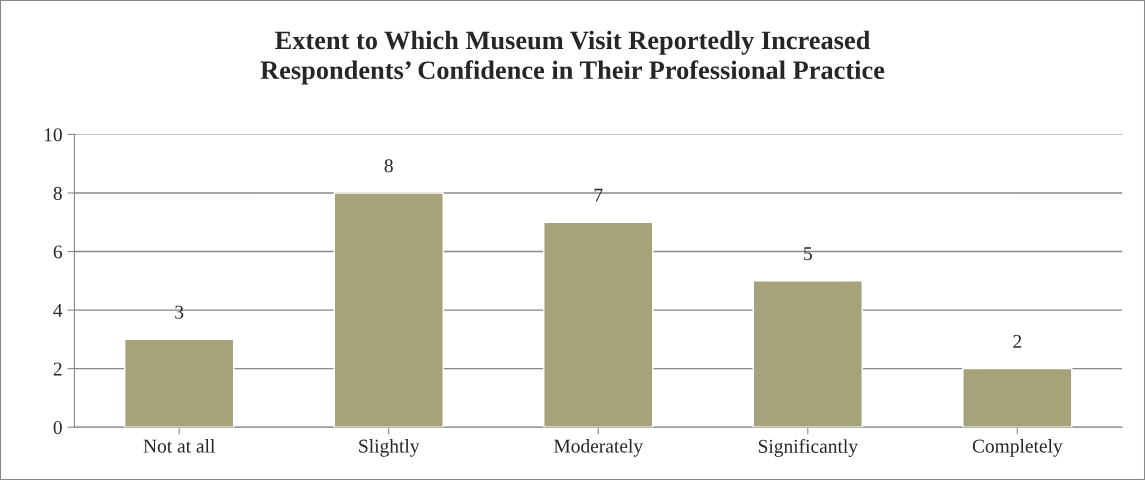 Image resolution: width=1145 pixels, height=480 pixels. Describe the element at coordinates (179, 312) in the screenshot. I see `data-label: 3` at that location.